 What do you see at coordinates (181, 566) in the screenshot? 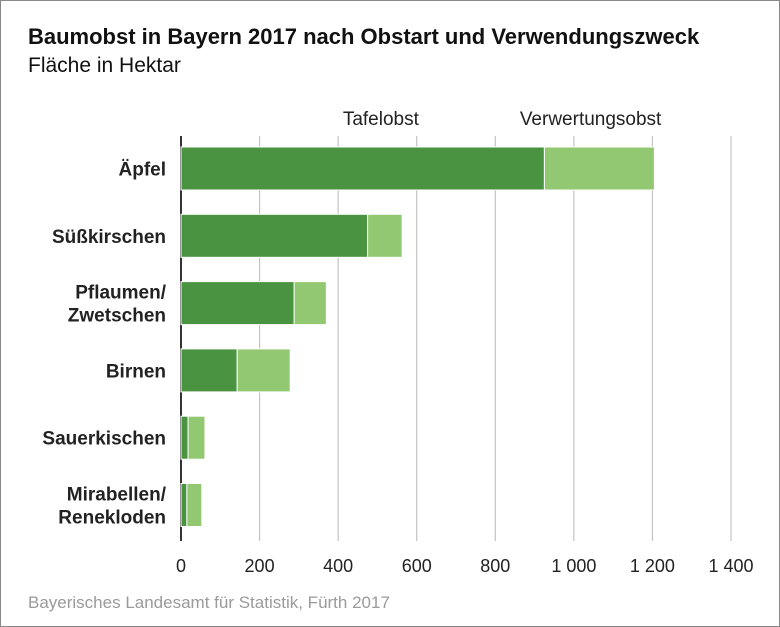
I see `x-tick-label: 0` at bounding box center [181, 566].